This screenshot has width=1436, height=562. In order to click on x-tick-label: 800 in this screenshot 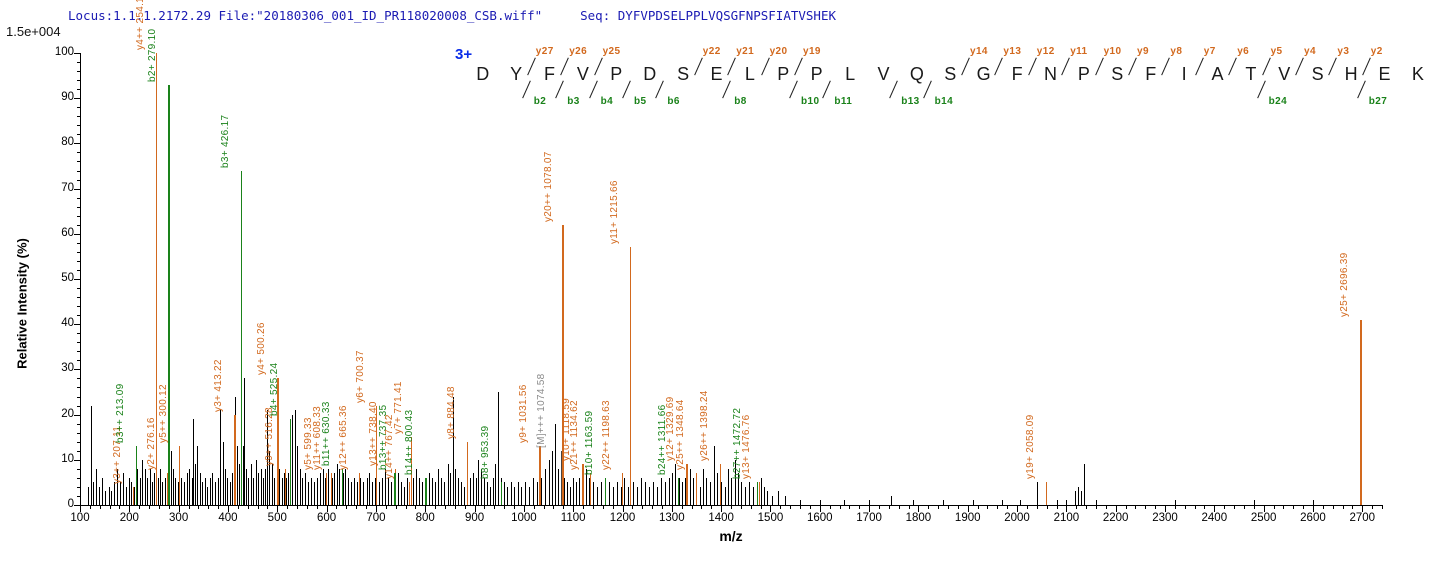, I will do `click(425, 518)`.